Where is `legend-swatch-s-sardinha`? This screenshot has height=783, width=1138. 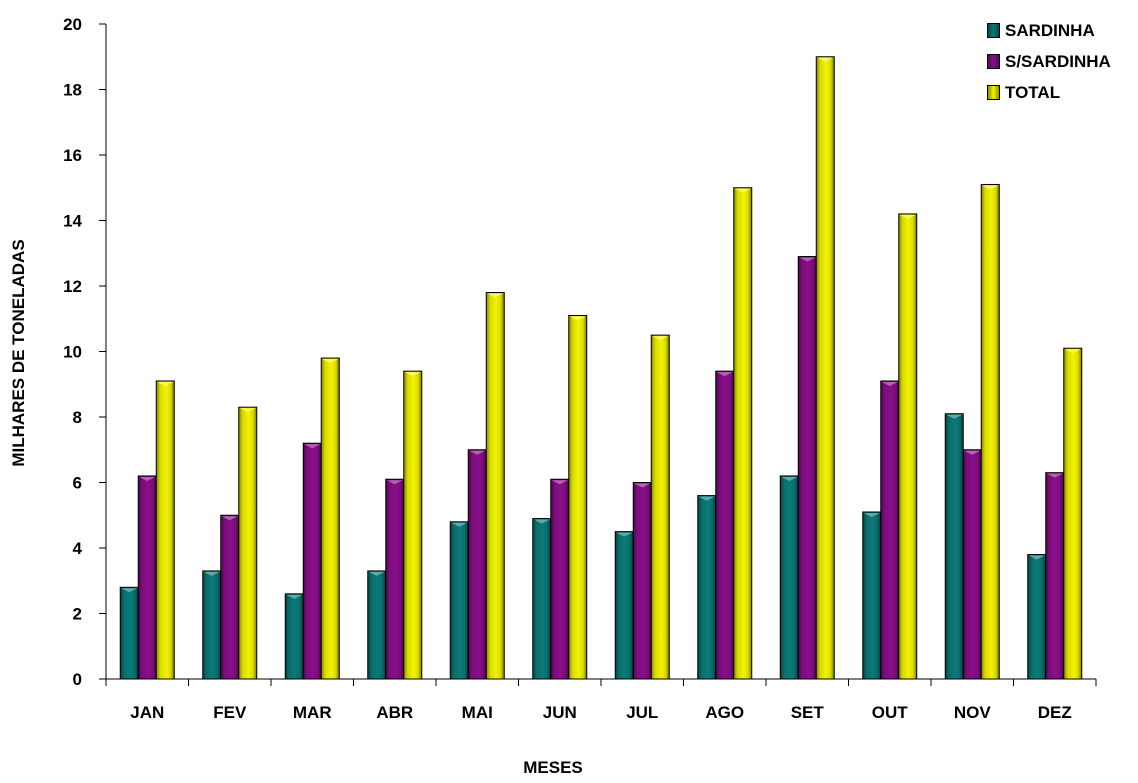
legend-swatch-s-sardinha is located at coordinates (993, 61).